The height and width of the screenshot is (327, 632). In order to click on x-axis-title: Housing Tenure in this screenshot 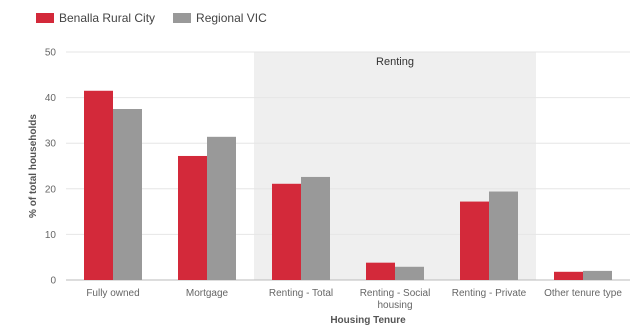, I will do `click(368, 320)`.